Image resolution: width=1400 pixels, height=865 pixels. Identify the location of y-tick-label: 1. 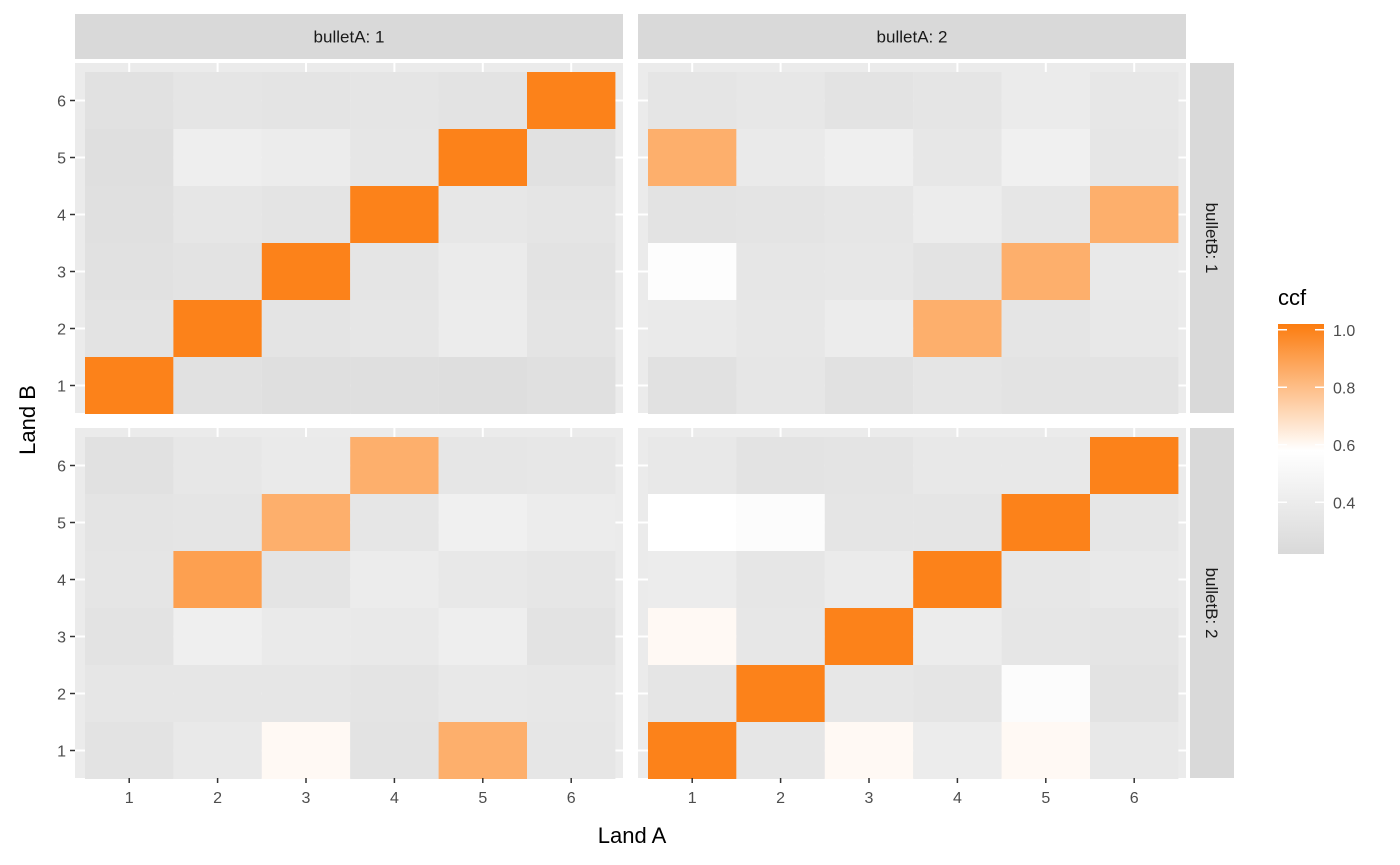
(61, 387).